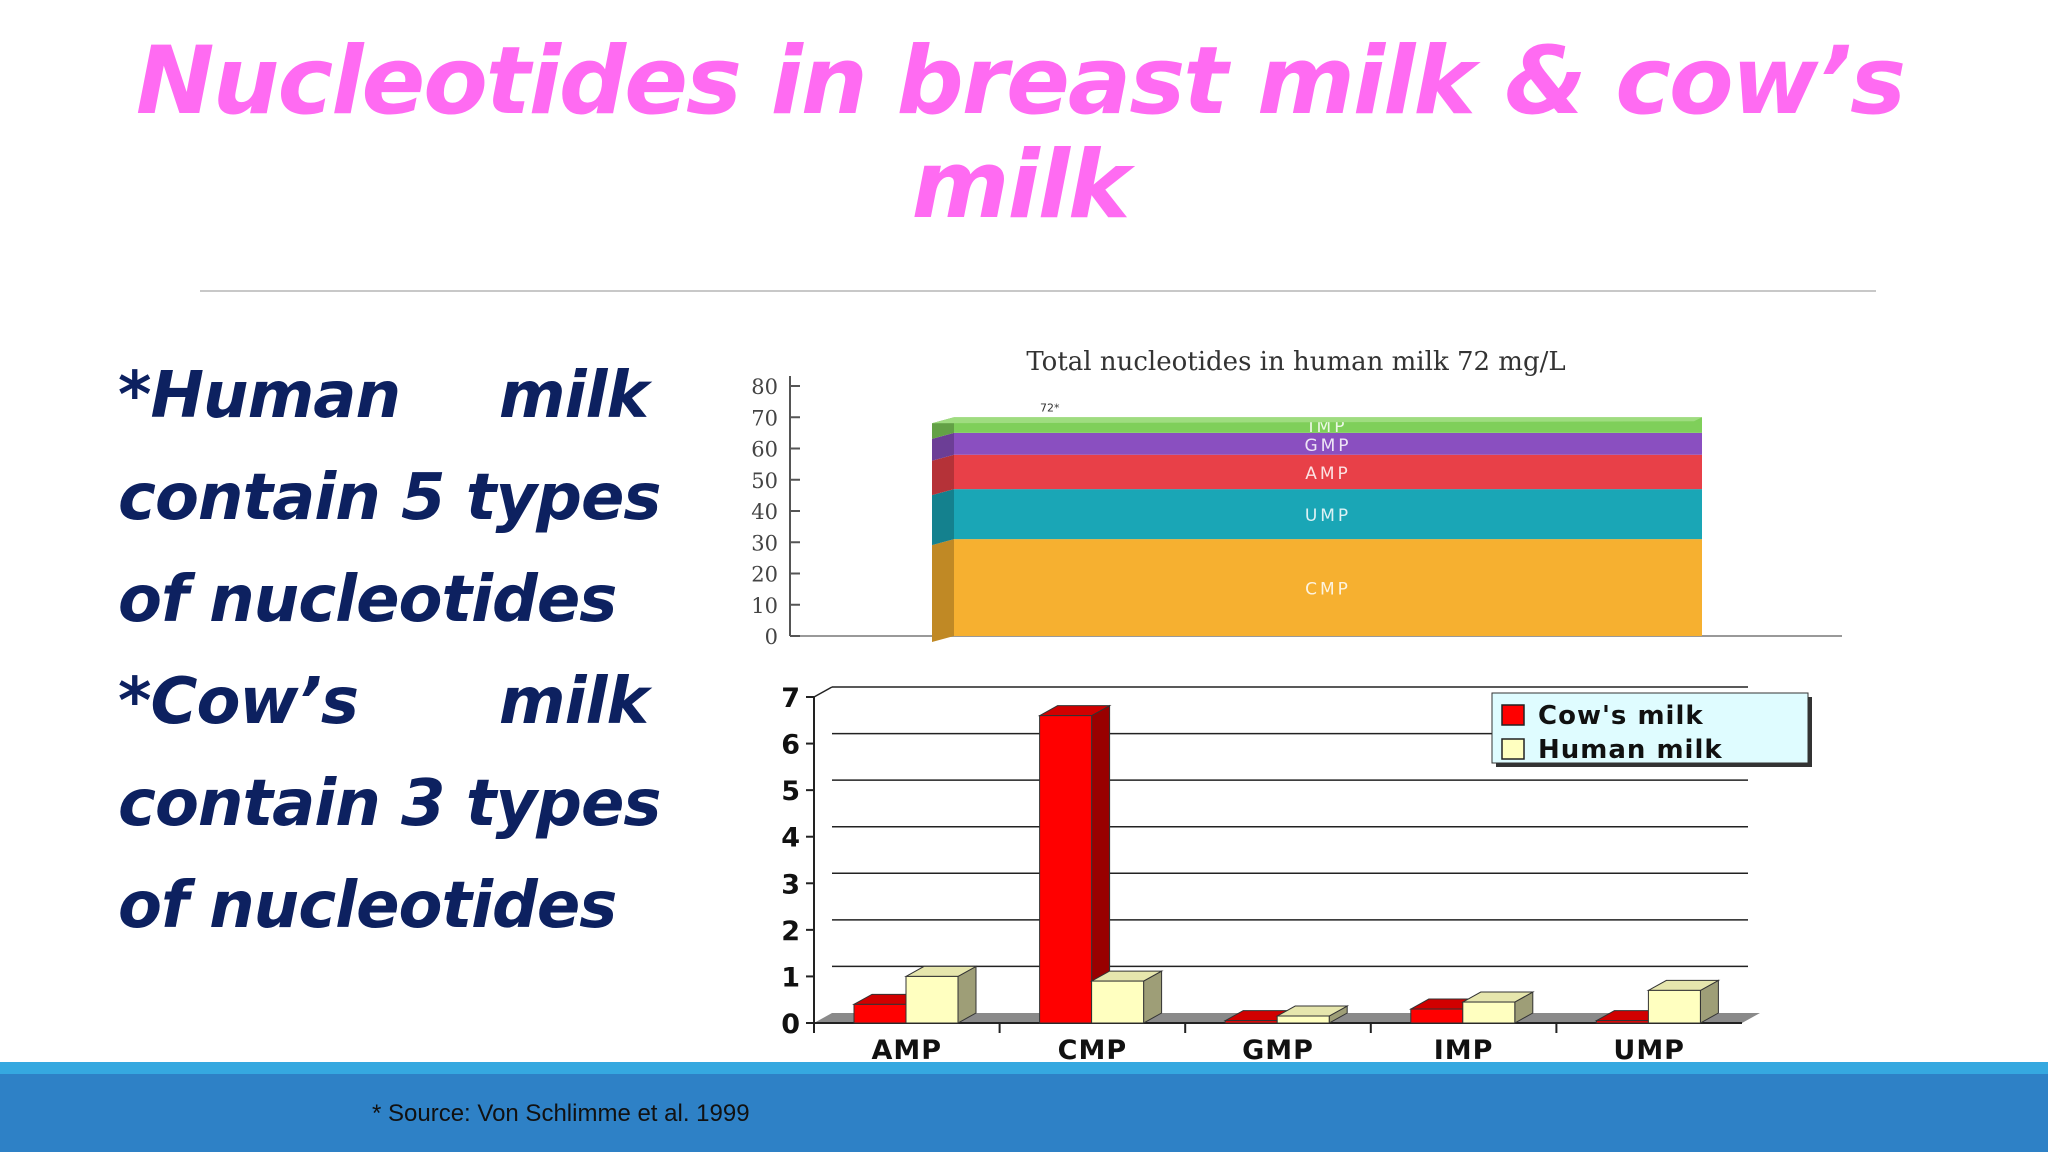 This screenshot has width=2048, height=1152. I want to click on total-annotation: 72*, so click(1050, 407).